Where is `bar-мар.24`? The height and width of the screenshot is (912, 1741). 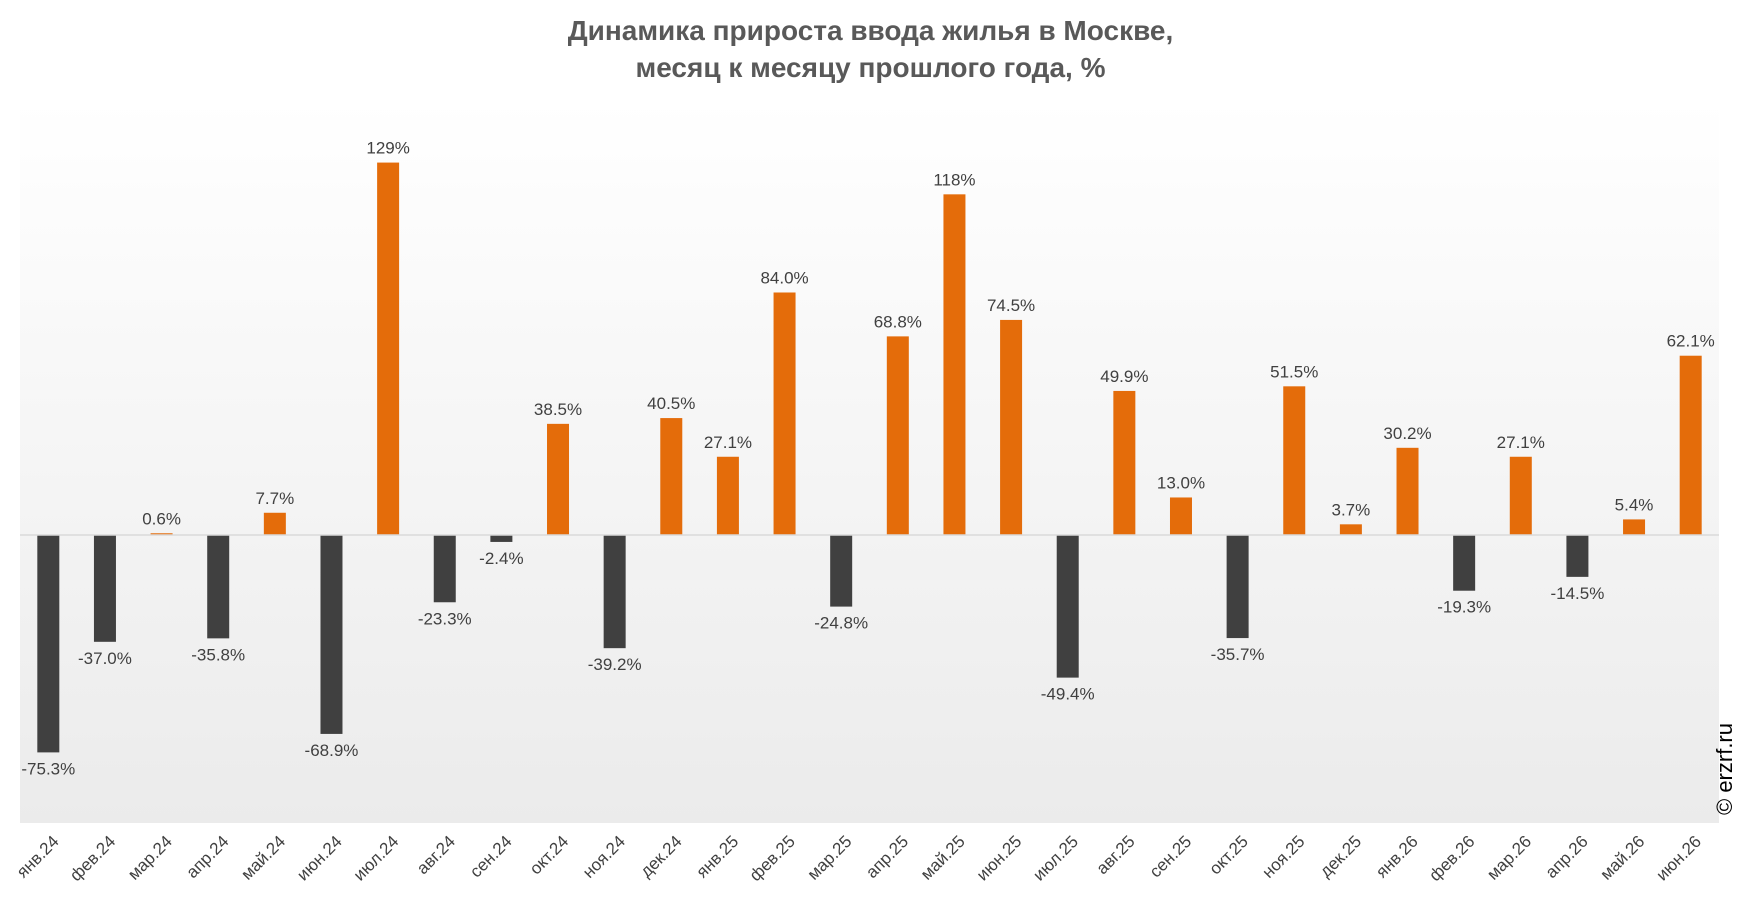 bar-мар.24 is located at coordinates (161, 534).